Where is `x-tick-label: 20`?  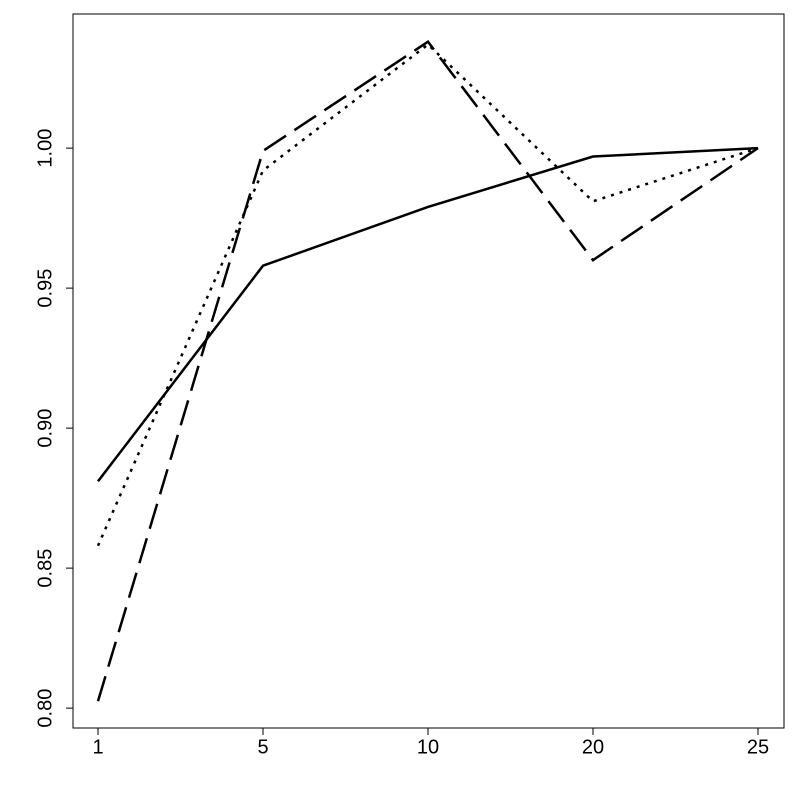
x-tick-label: 20 is located at coordinates (593, 747).